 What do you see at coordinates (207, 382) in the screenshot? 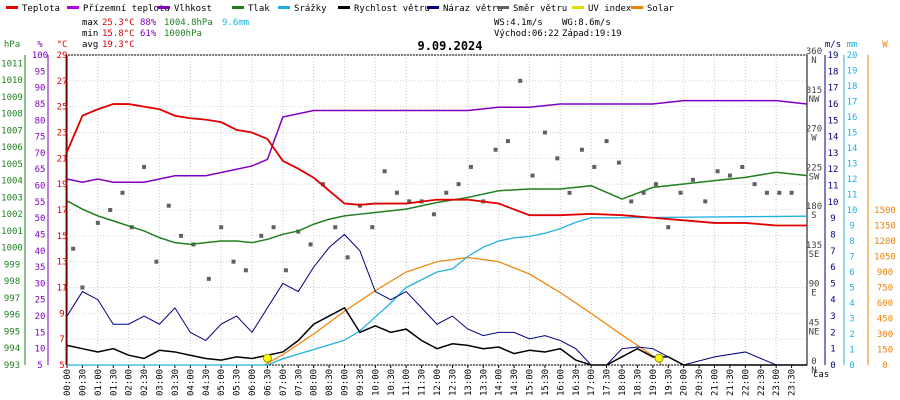
I see `x-tick-label: 04:30` at bounding box center [207, 382].